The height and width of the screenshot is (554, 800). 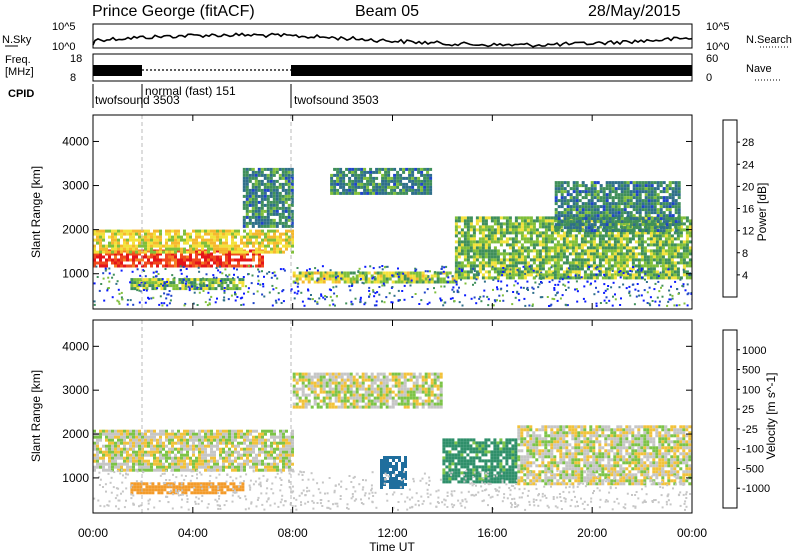 I want to click on cpid-segment-2: normal (fast) 151, so click(x=190, y=91).